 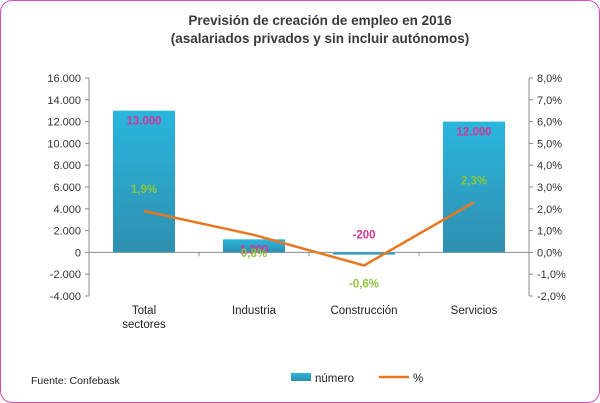 I want to click on line-group, so click(x=309, y=234).